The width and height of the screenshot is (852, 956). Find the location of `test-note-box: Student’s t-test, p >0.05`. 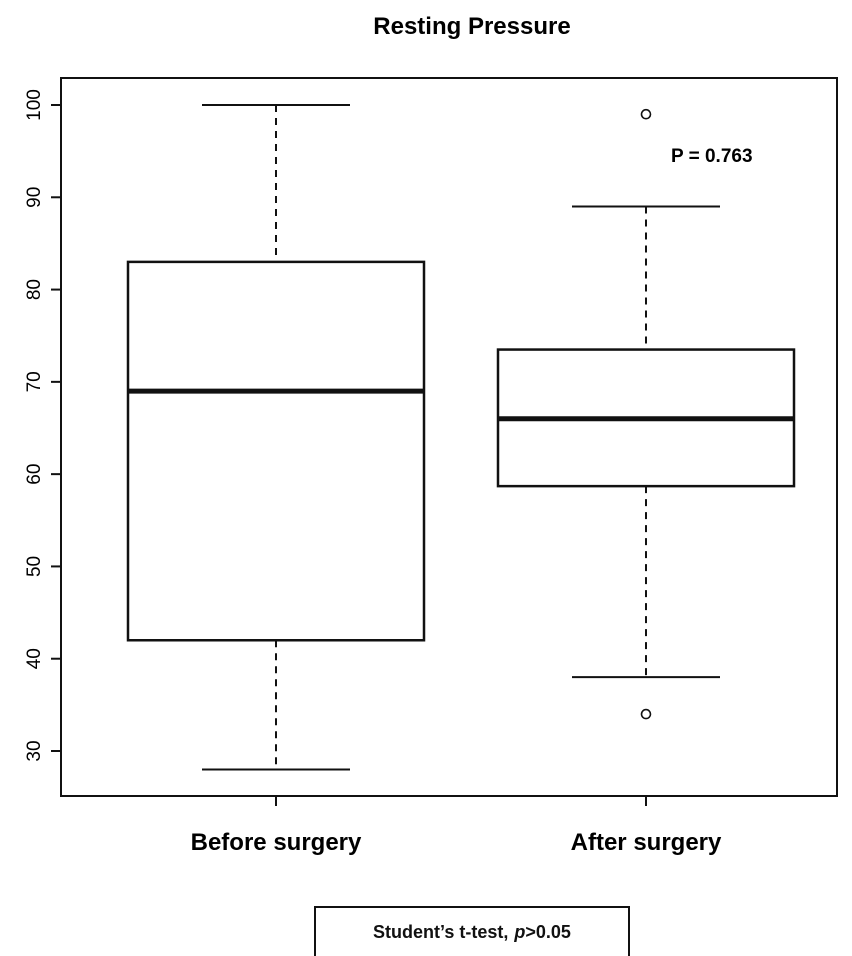

test-note-box: Student’s t-test, p >0.05 is located at coordinates (472, 931).